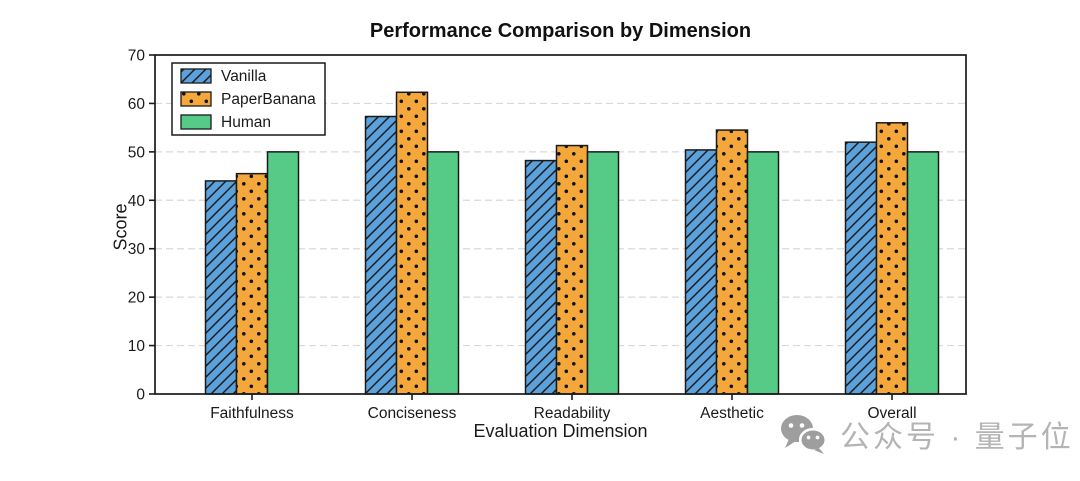 Image resolution: width=1080 pixels, height=481 pixels. What do you see at coordinates (137, 152) in the screenshot?
I see `y-tick-label: 50` at bounding box center [137, 152].